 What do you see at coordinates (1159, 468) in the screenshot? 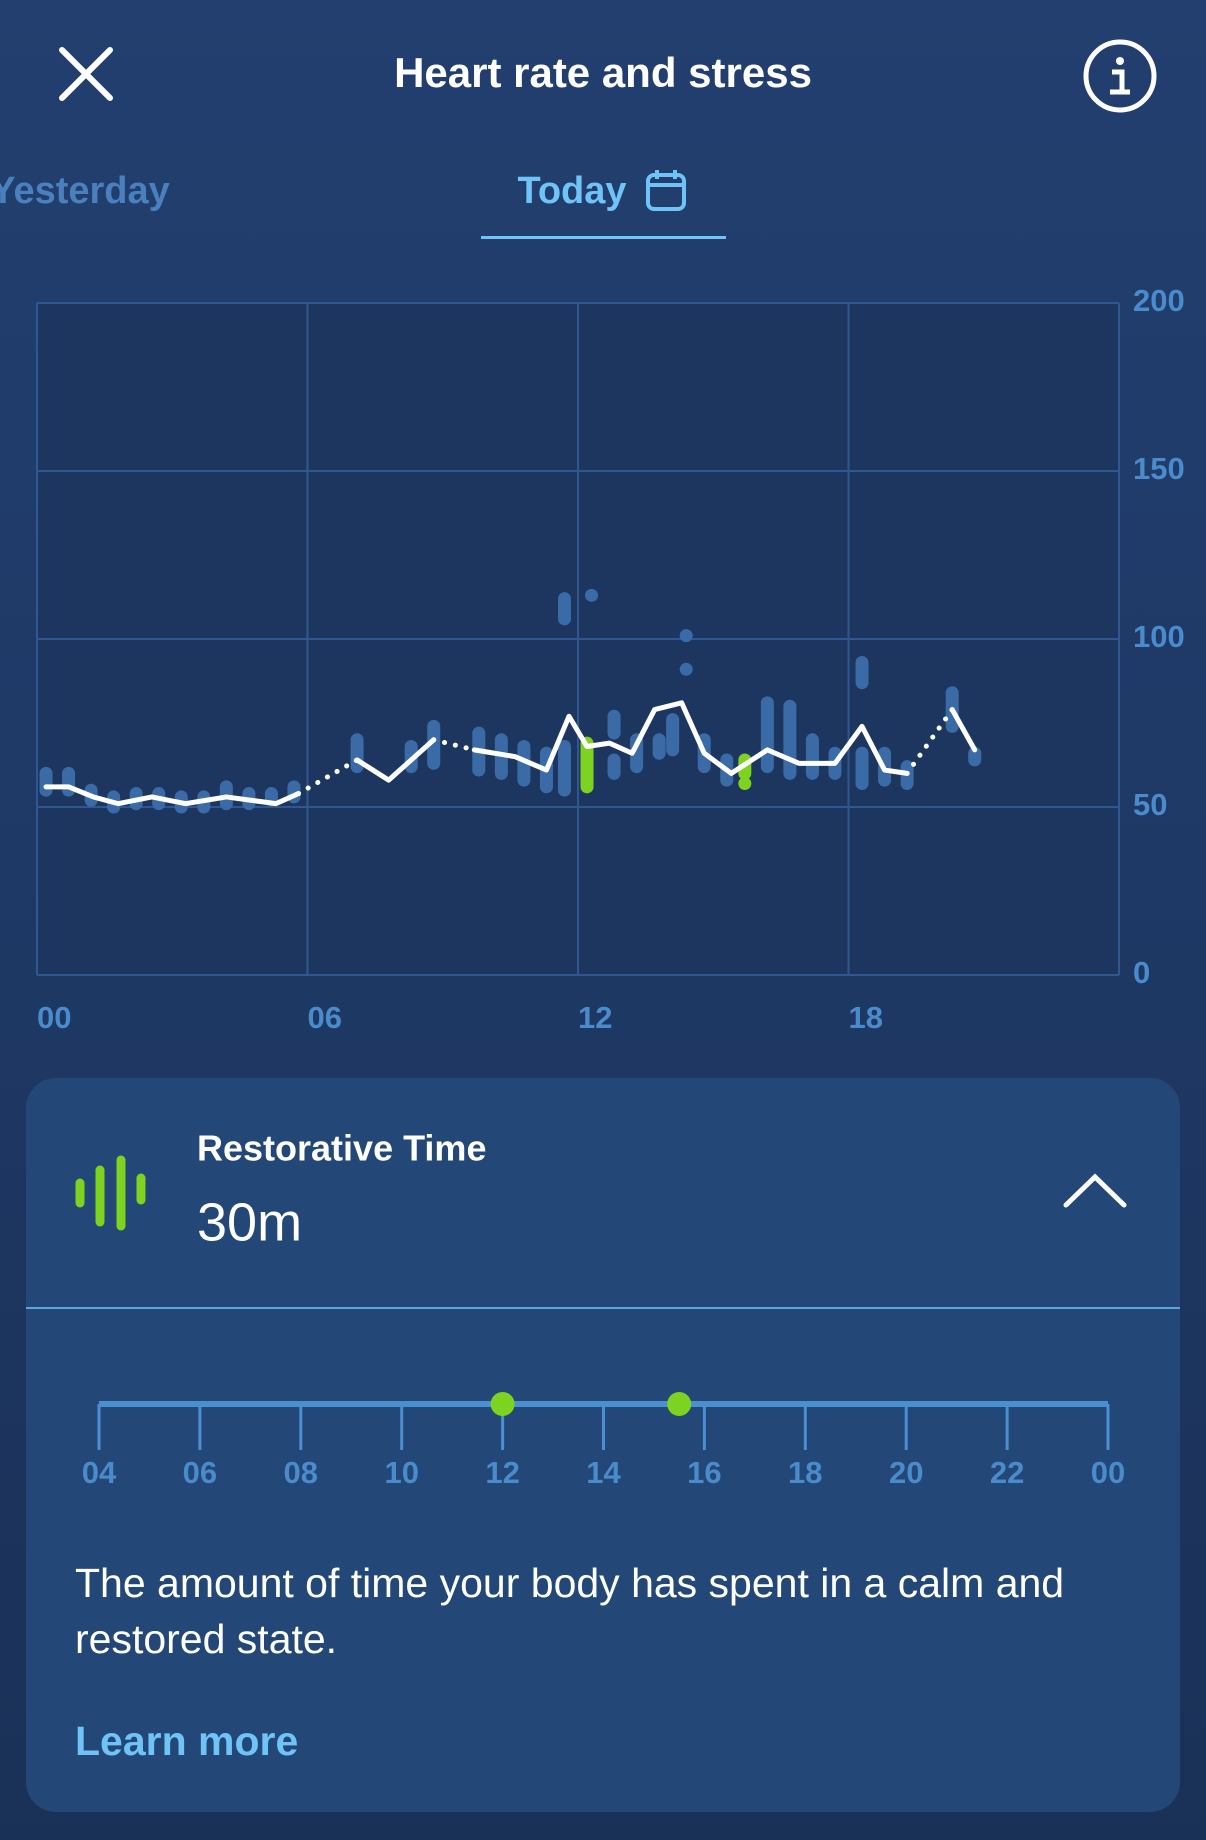
I see `y-tick-label: 150` at bounding box center [1159, 468].